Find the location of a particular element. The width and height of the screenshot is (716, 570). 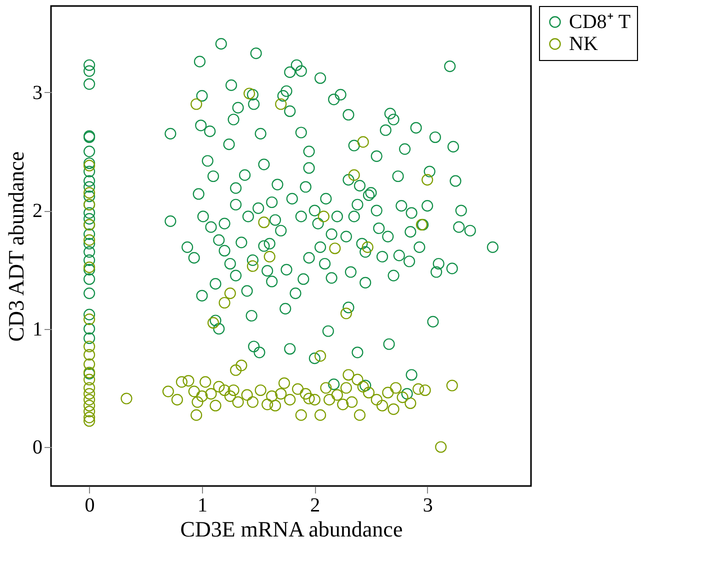

y-tick-label: 1 is located at coordinates (37, 329).